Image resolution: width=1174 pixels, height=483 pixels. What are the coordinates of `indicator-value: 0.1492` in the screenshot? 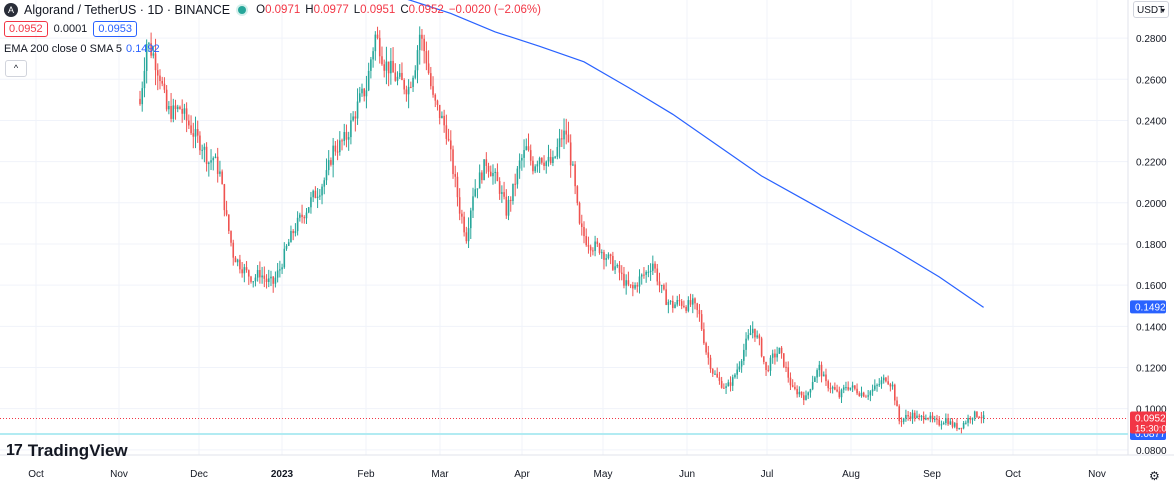 It's located at (143, 49).